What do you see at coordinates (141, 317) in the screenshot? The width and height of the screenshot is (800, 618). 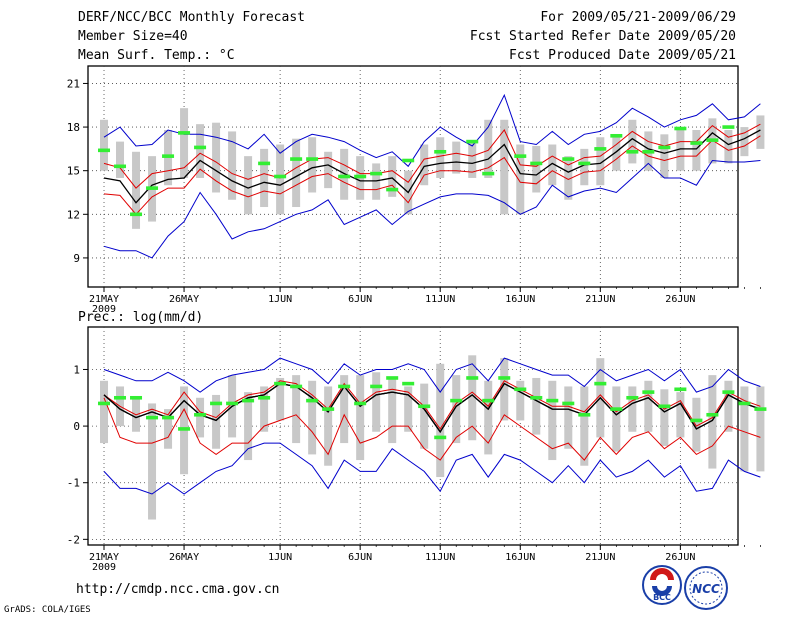 I see `panel2-title: Prec.: log(mm/d)` at bounding box center [141, 317].